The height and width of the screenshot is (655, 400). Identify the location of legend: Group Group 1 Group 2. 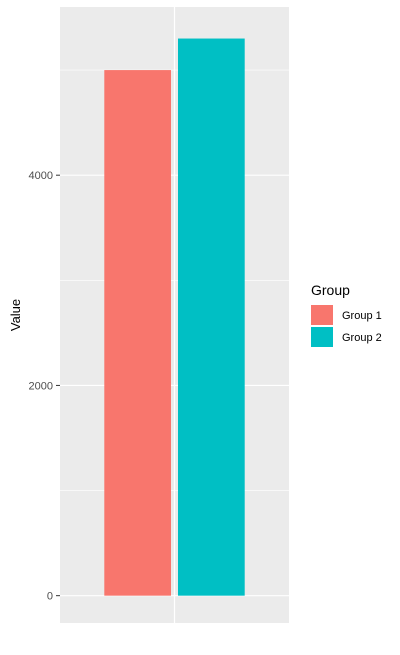
(346, 314).